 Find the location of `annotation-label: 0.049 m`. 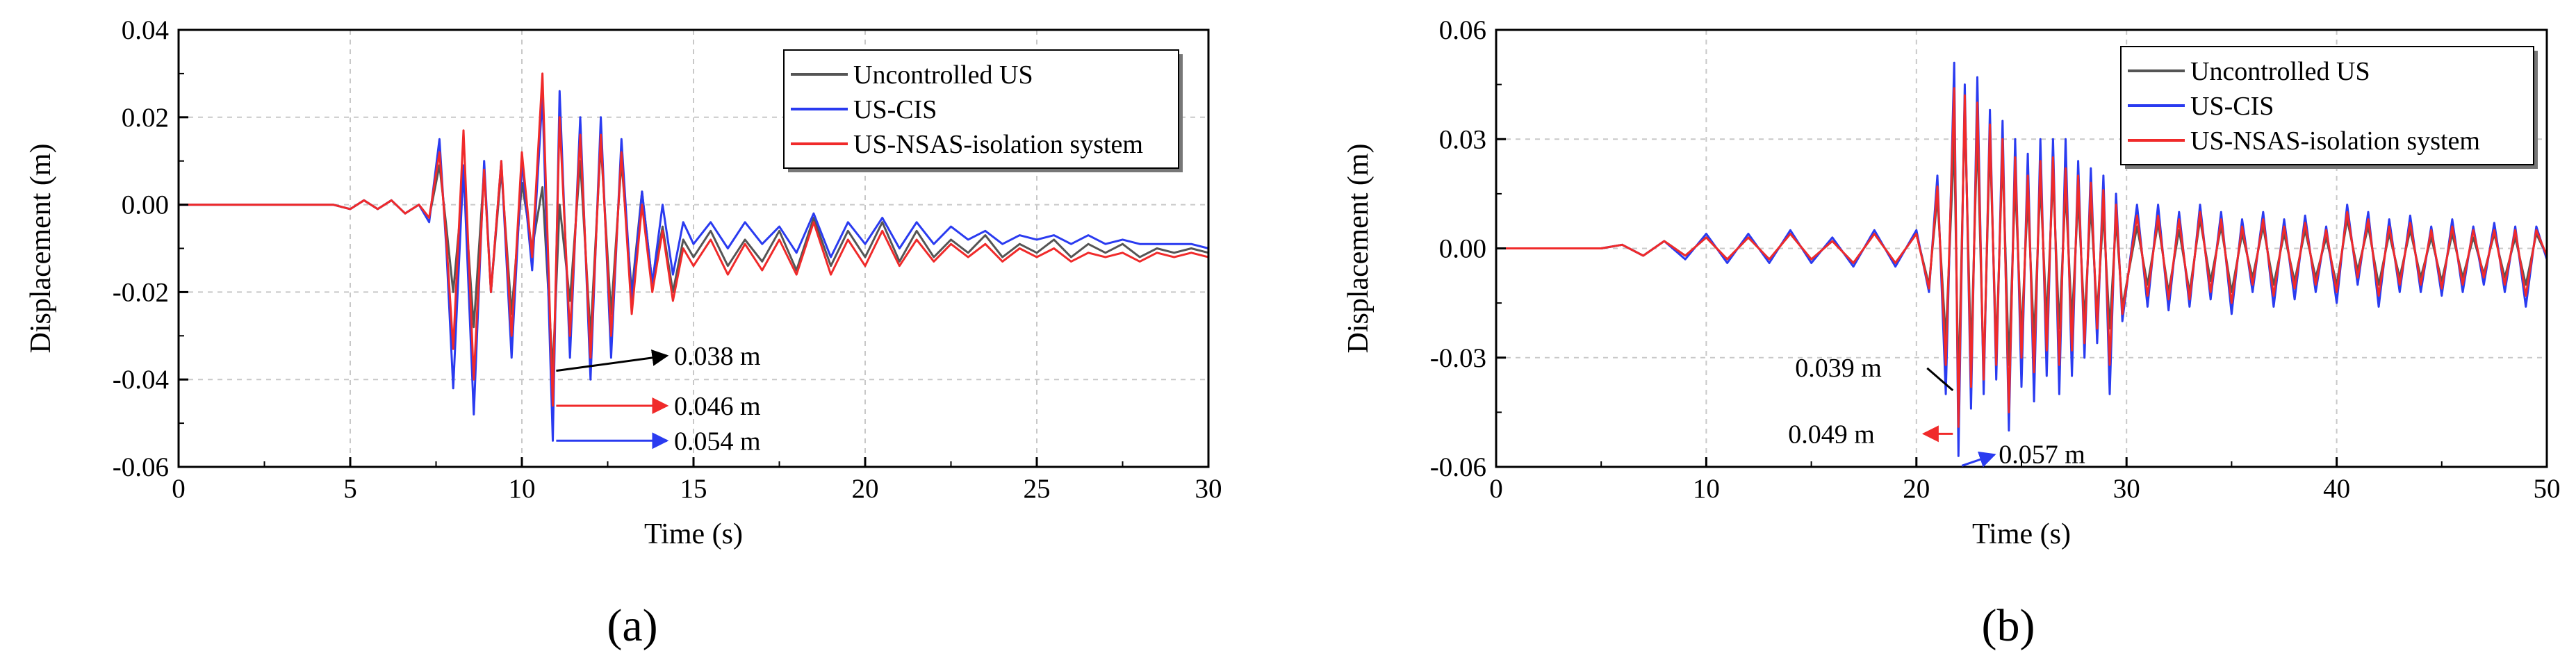

annotation-label: 0.049 m is located at coordinates (1831, 435).